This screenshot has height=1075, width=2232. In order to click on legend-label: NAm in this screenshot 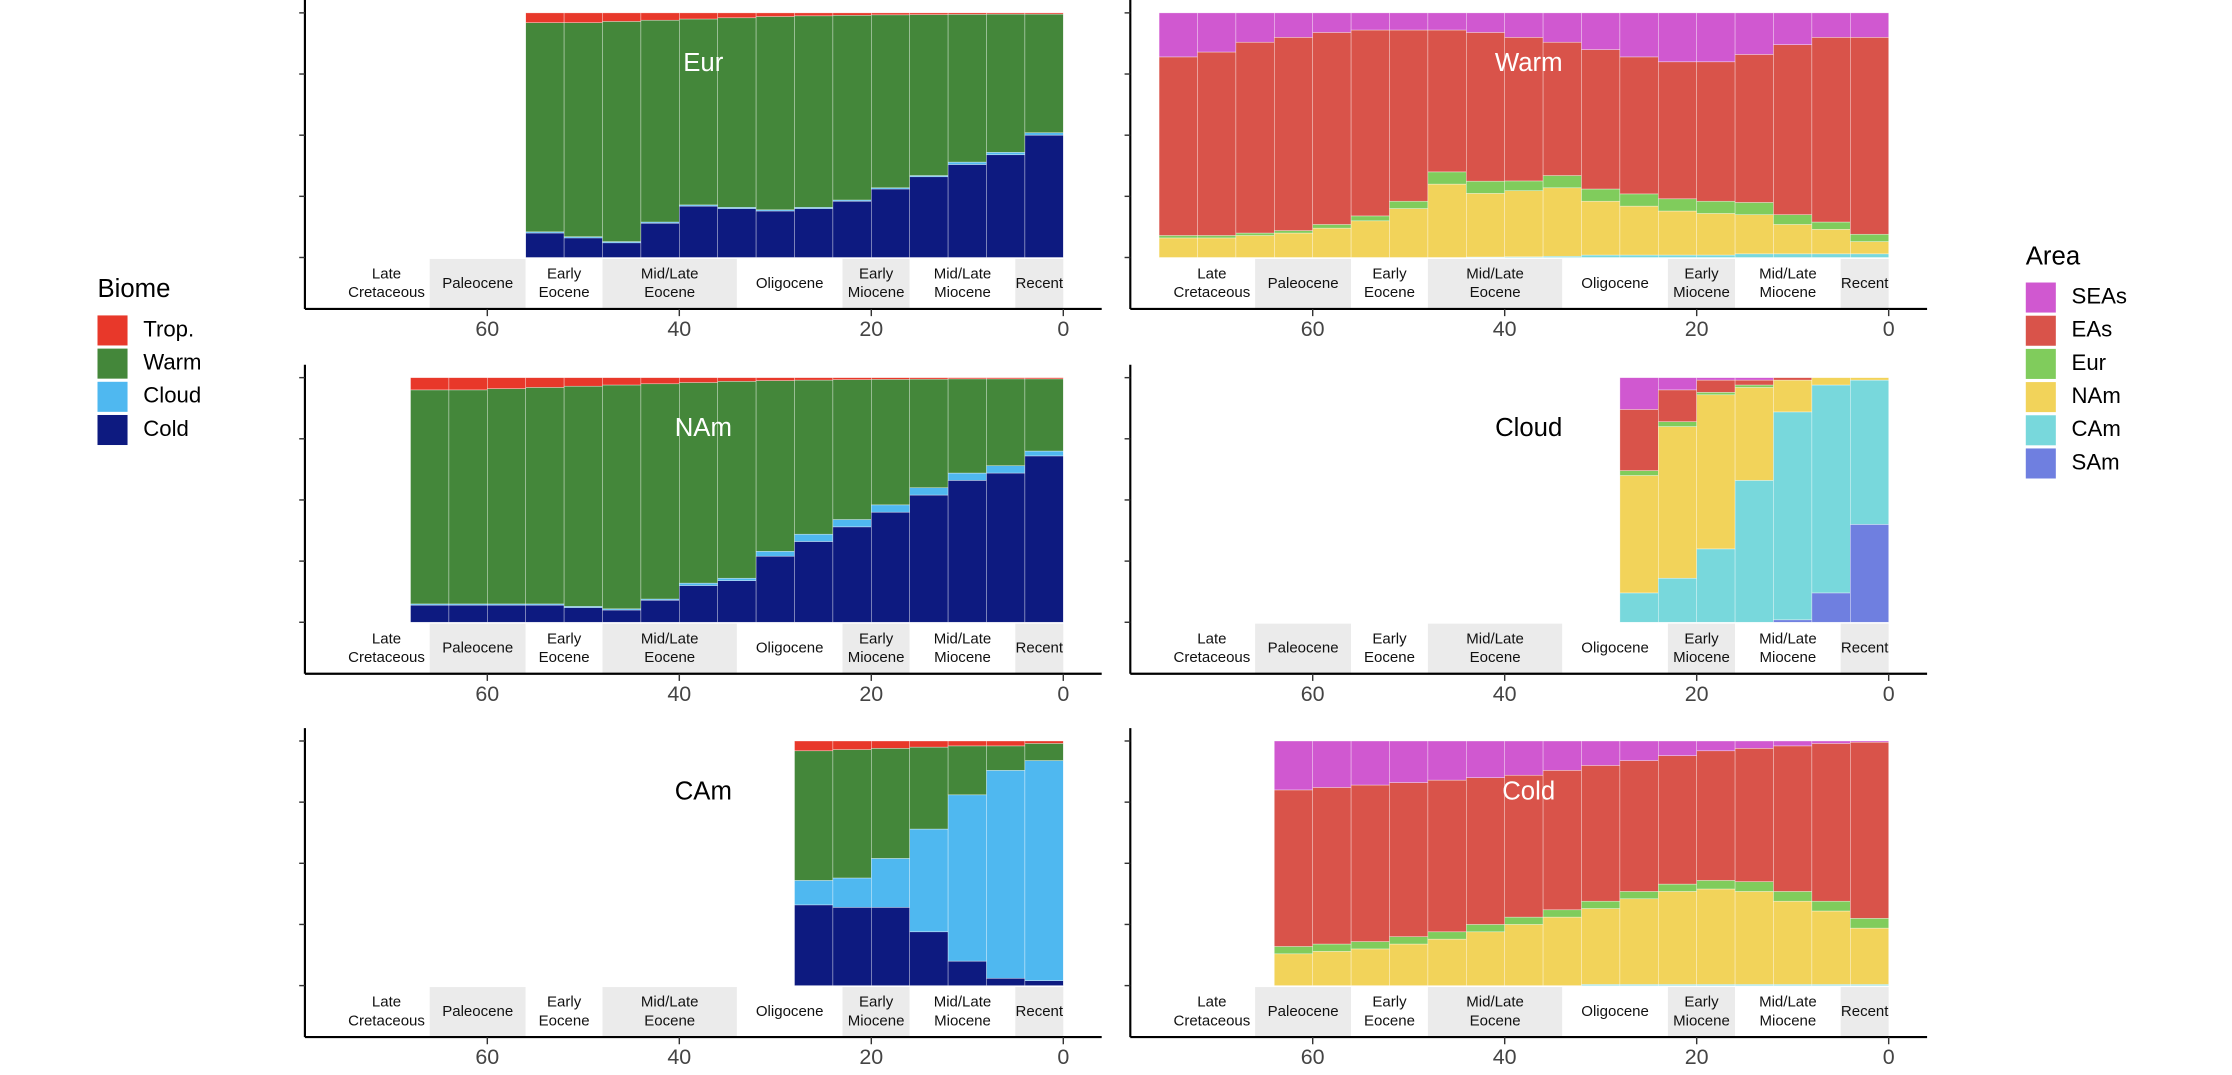, I will do `click(2096, 395)`.